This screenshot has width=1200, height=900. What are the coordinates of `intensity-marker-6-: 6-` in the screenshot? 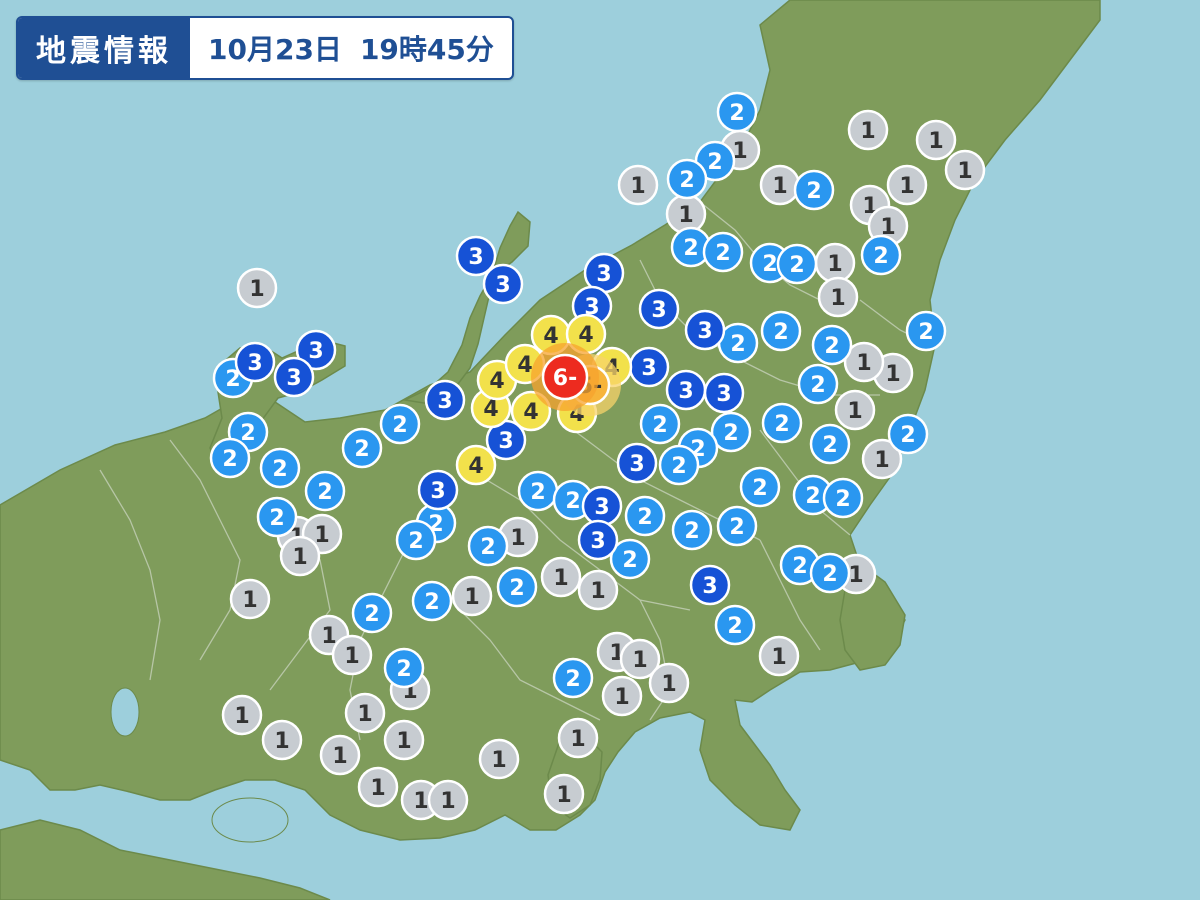 It's located at (565, 377).